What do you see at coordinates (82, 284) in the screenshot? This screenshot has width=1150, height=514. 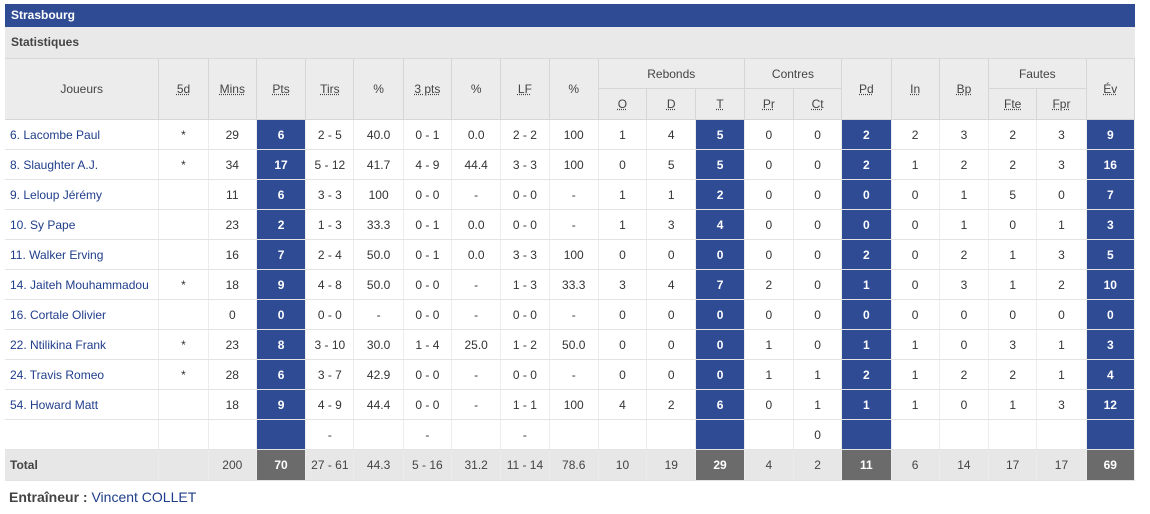 I see `player-name: 14. Jaiteh Mouhammadou` at bounding box center [82, 284].